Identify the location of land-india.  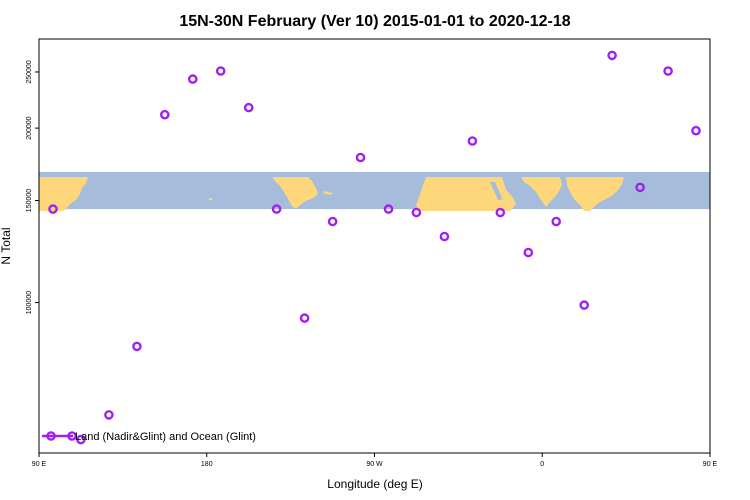
(541, 192).